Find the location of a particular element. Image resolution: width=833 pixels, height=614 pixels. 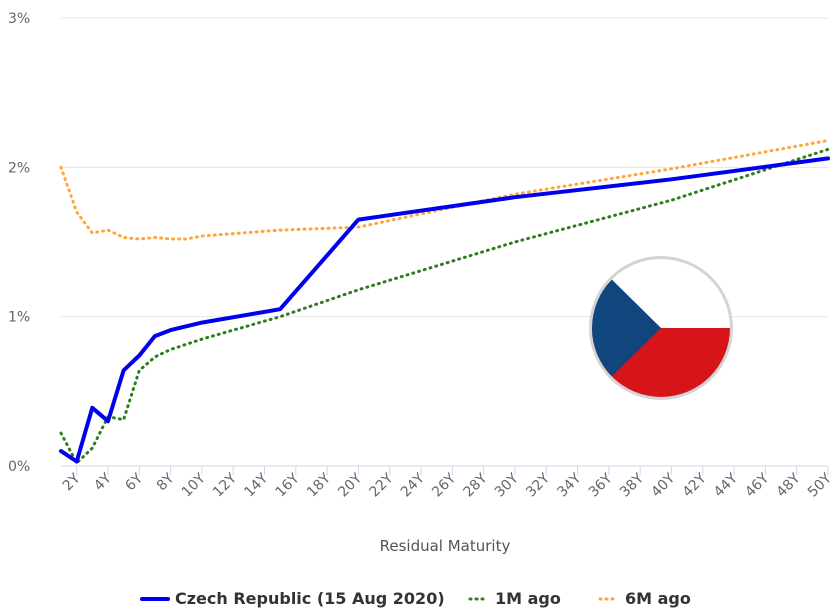

y-tick-label: 3% is located at coordinates (19, 19).